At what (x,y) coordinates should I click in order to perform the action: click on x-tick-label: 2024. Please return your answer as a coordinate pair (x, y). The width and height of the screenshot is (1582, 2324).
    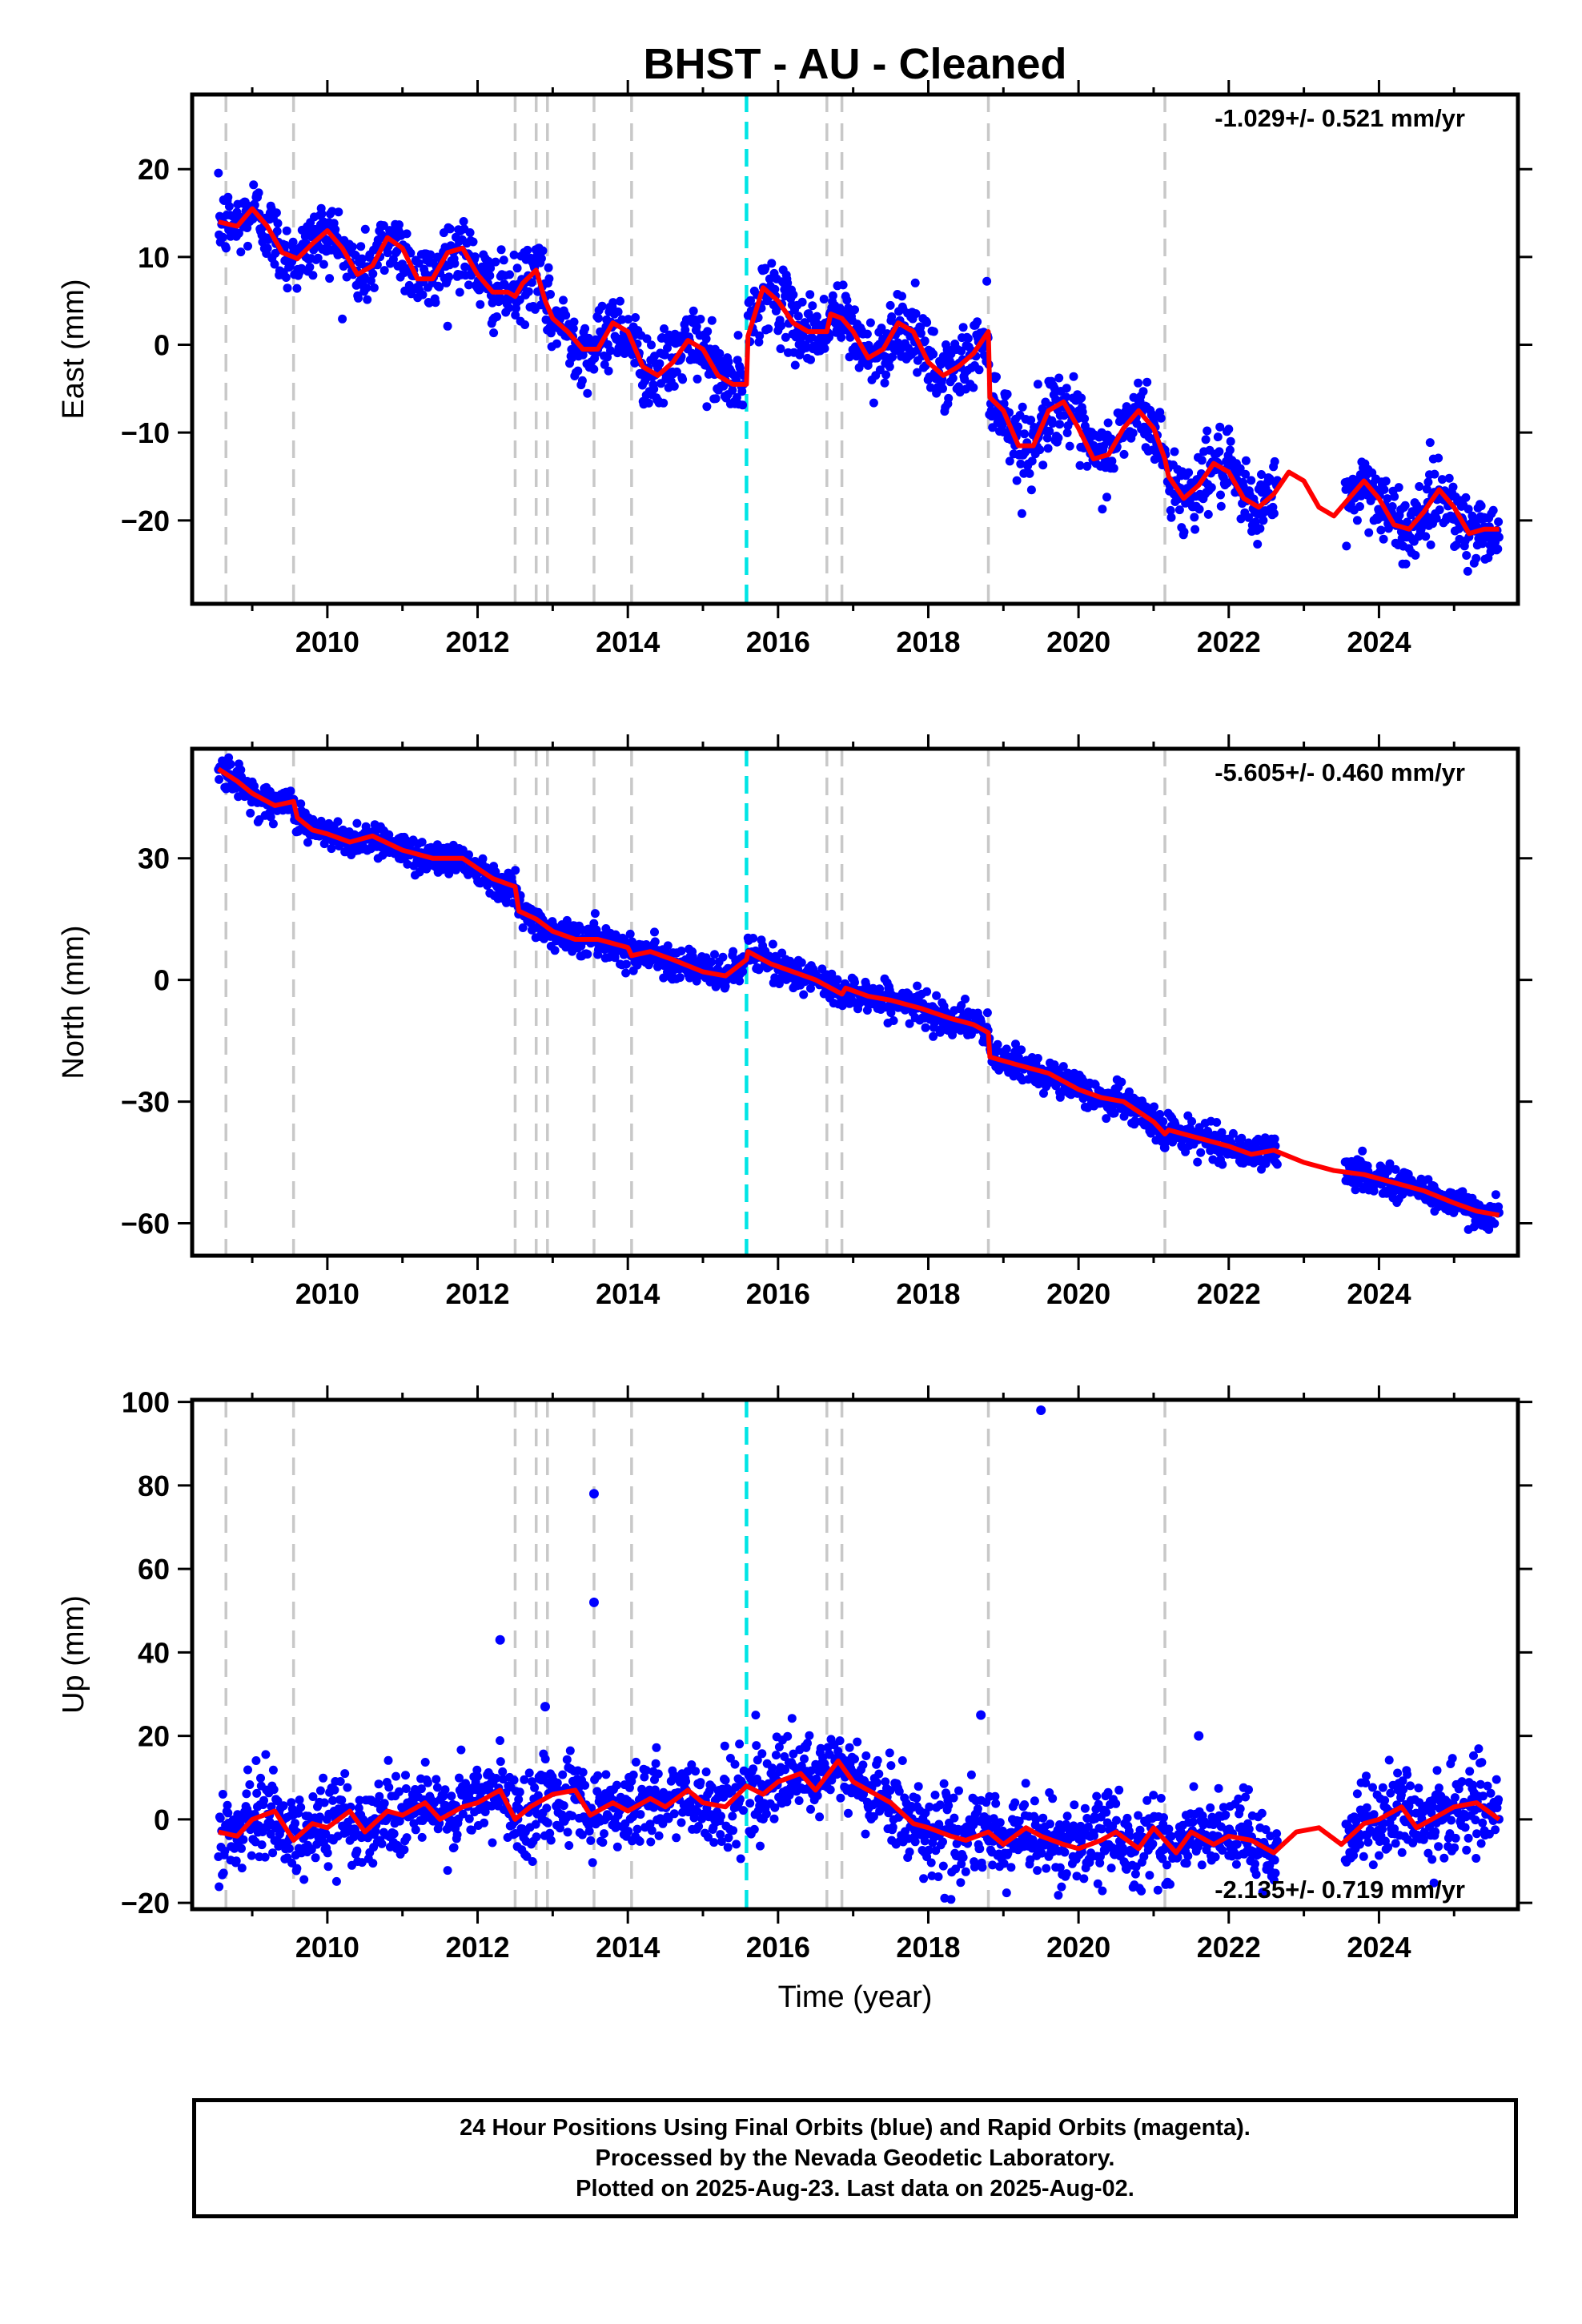
    Looking at the image, I should click on (1379, 1294).